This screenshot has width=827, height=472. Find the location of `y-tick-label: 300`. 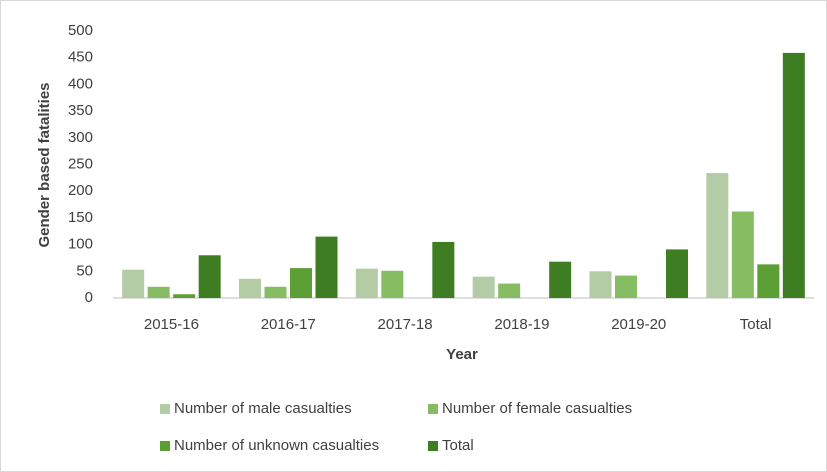

y-tick-label: 300 is located at coordinates (80, 137).